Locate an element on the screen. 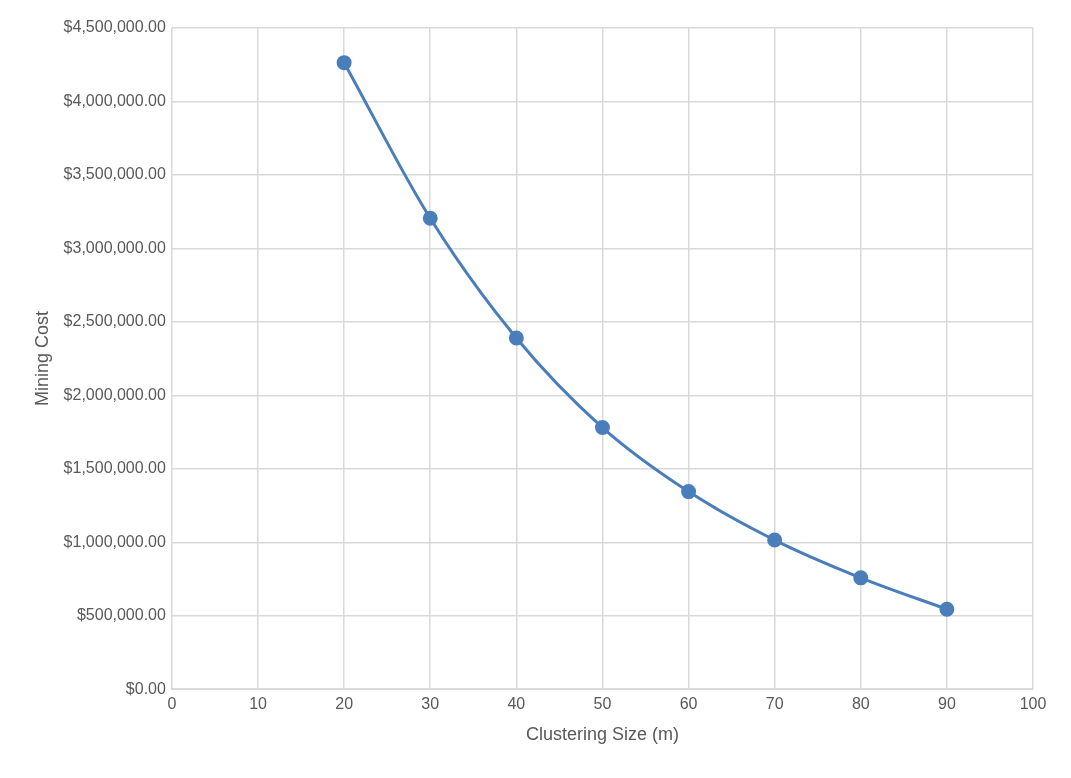 This screenshot has width=1071, height=778. x-tick-label: 40 is located at coordinates (516, 704).